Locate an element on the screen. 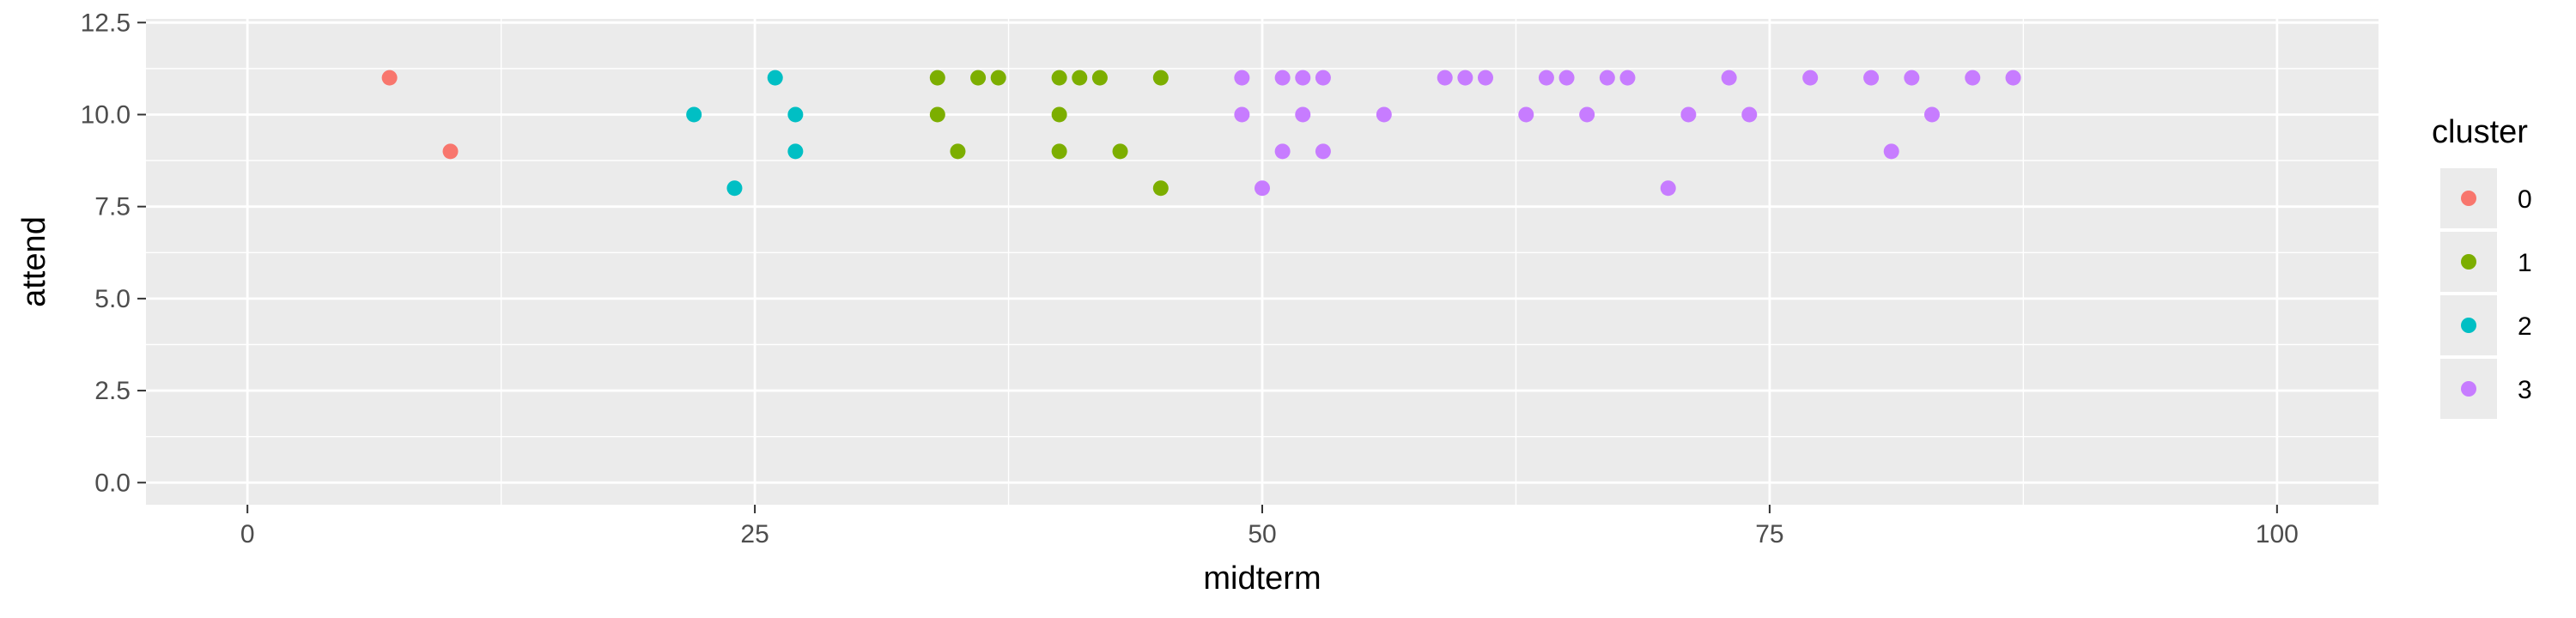  legend-label-3: 3 is located at coordinates (2525, 390).